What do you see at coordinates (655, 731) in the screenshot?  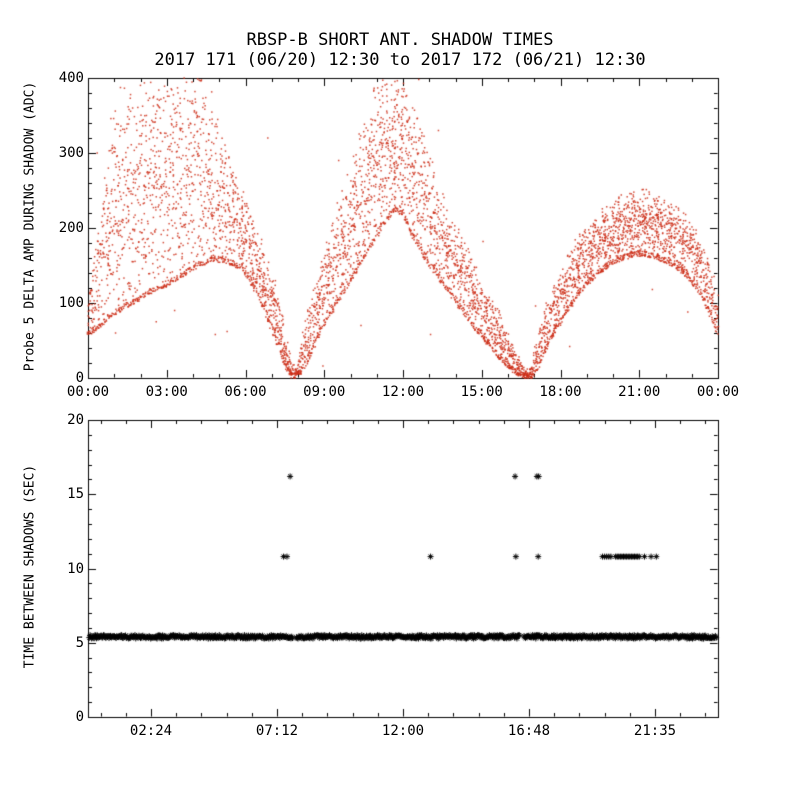 I see `tick-label: 21:35` at bounding box center [655, 731].